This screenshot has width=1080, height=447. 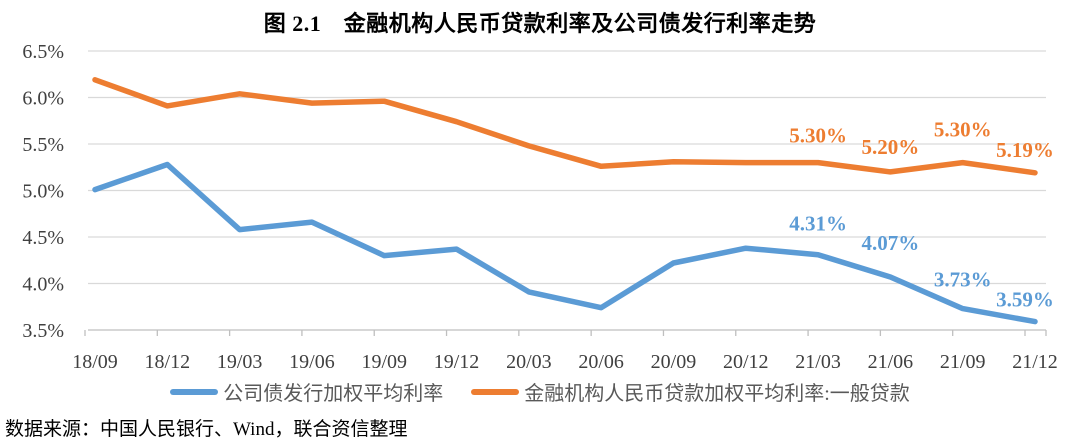 I want to click on x-axis-tick-label: 21/06, so click(x=891, y=362).